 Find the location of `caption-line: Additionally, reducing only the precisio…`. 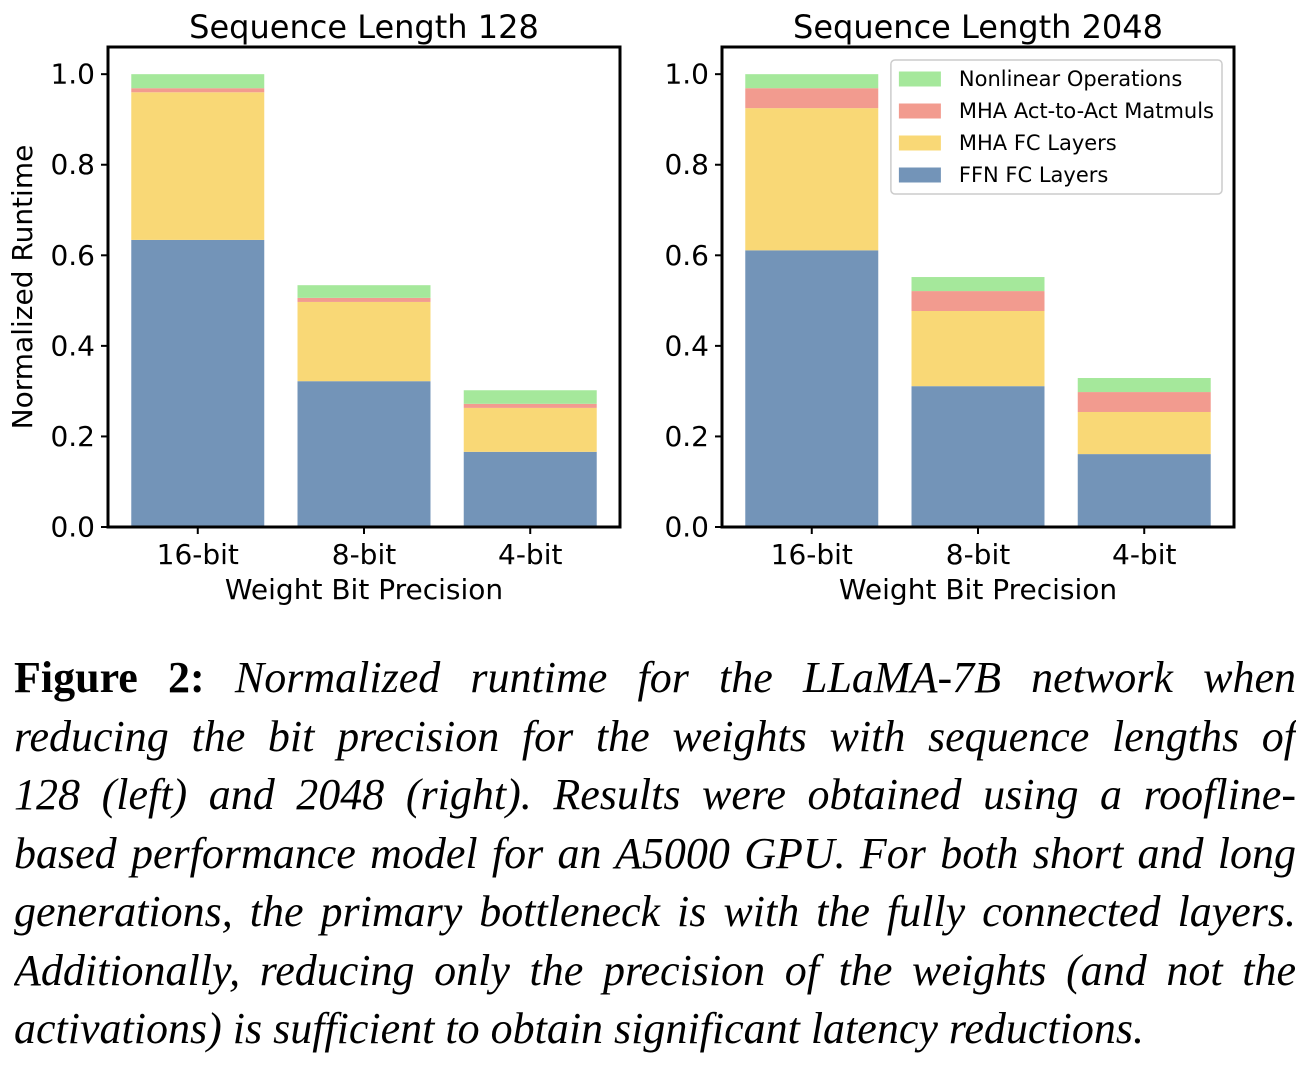

caption-line: Additionally, reducing only the precisio… is located at coordinates (655, 970).